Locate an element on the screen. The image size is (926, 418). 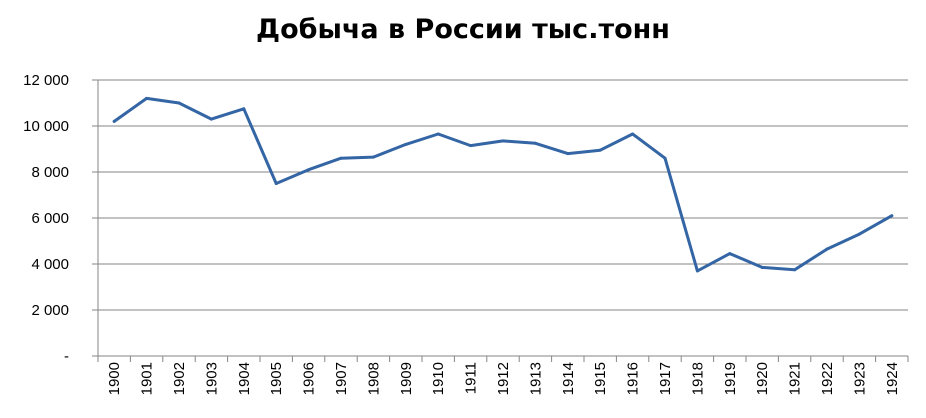
data-point-1903 is located at coordinates (211, 119).